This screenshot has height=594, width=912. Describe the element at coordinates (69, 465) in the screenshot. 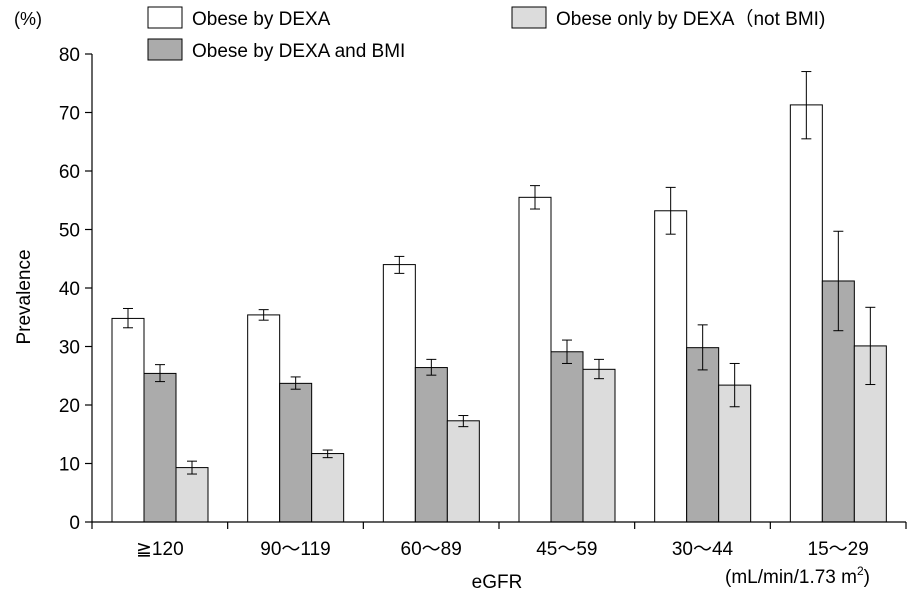

I see `y-tick-label: 10` at that location.